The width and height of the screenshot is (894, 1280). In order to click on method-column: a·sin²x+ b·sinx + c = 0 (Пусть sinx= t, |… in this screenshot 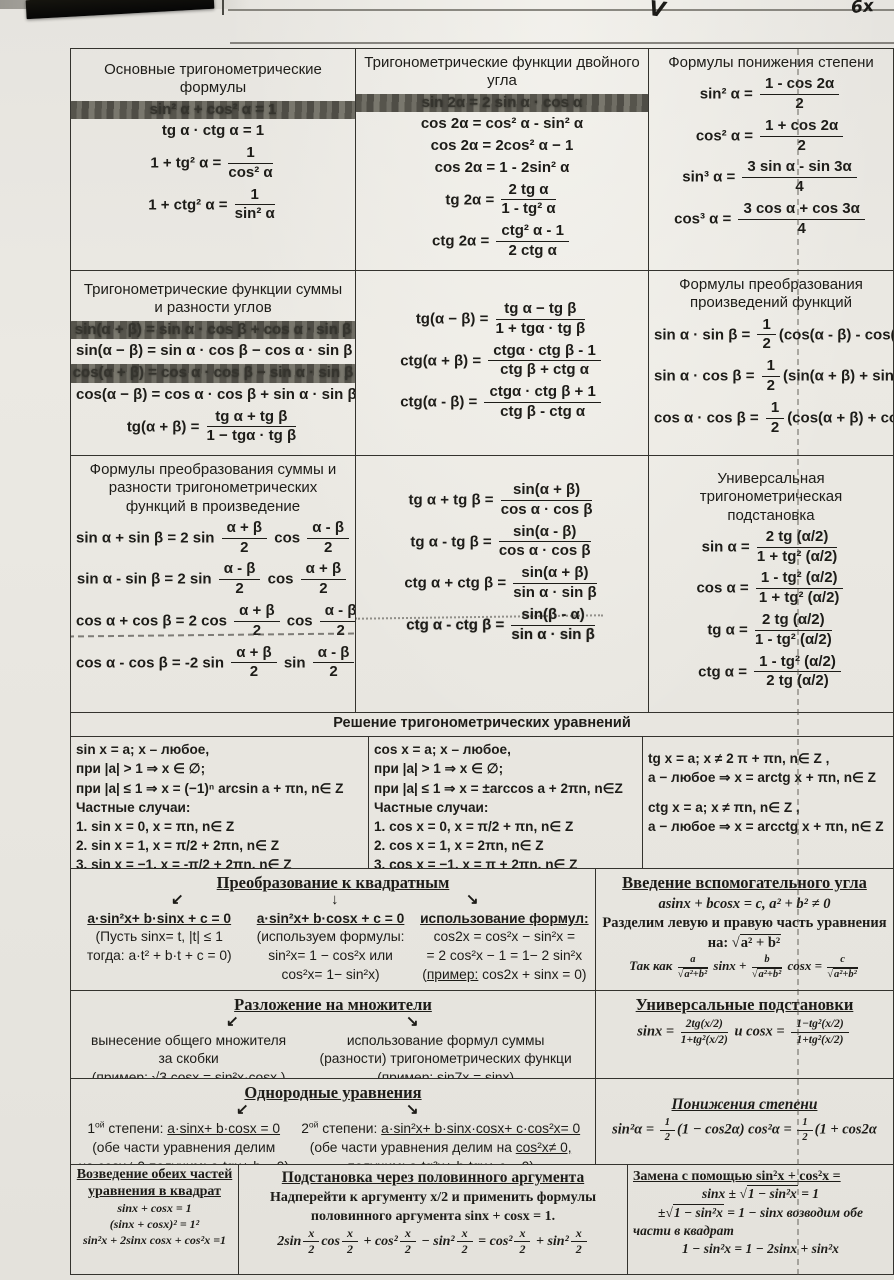, I will do `click(159, 946)`.